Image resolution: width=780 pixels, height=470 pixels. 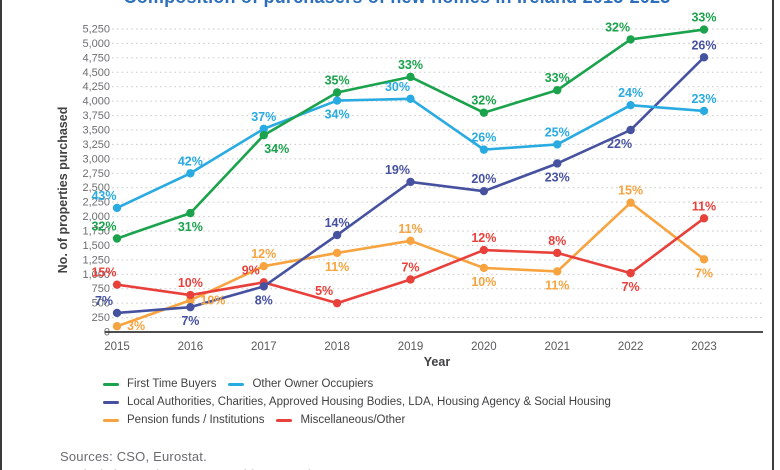 What do you see at coordinates (96, 203) in the screenshot?
I see `y-tick-label: 2,250` at bounding box center [96, 203].